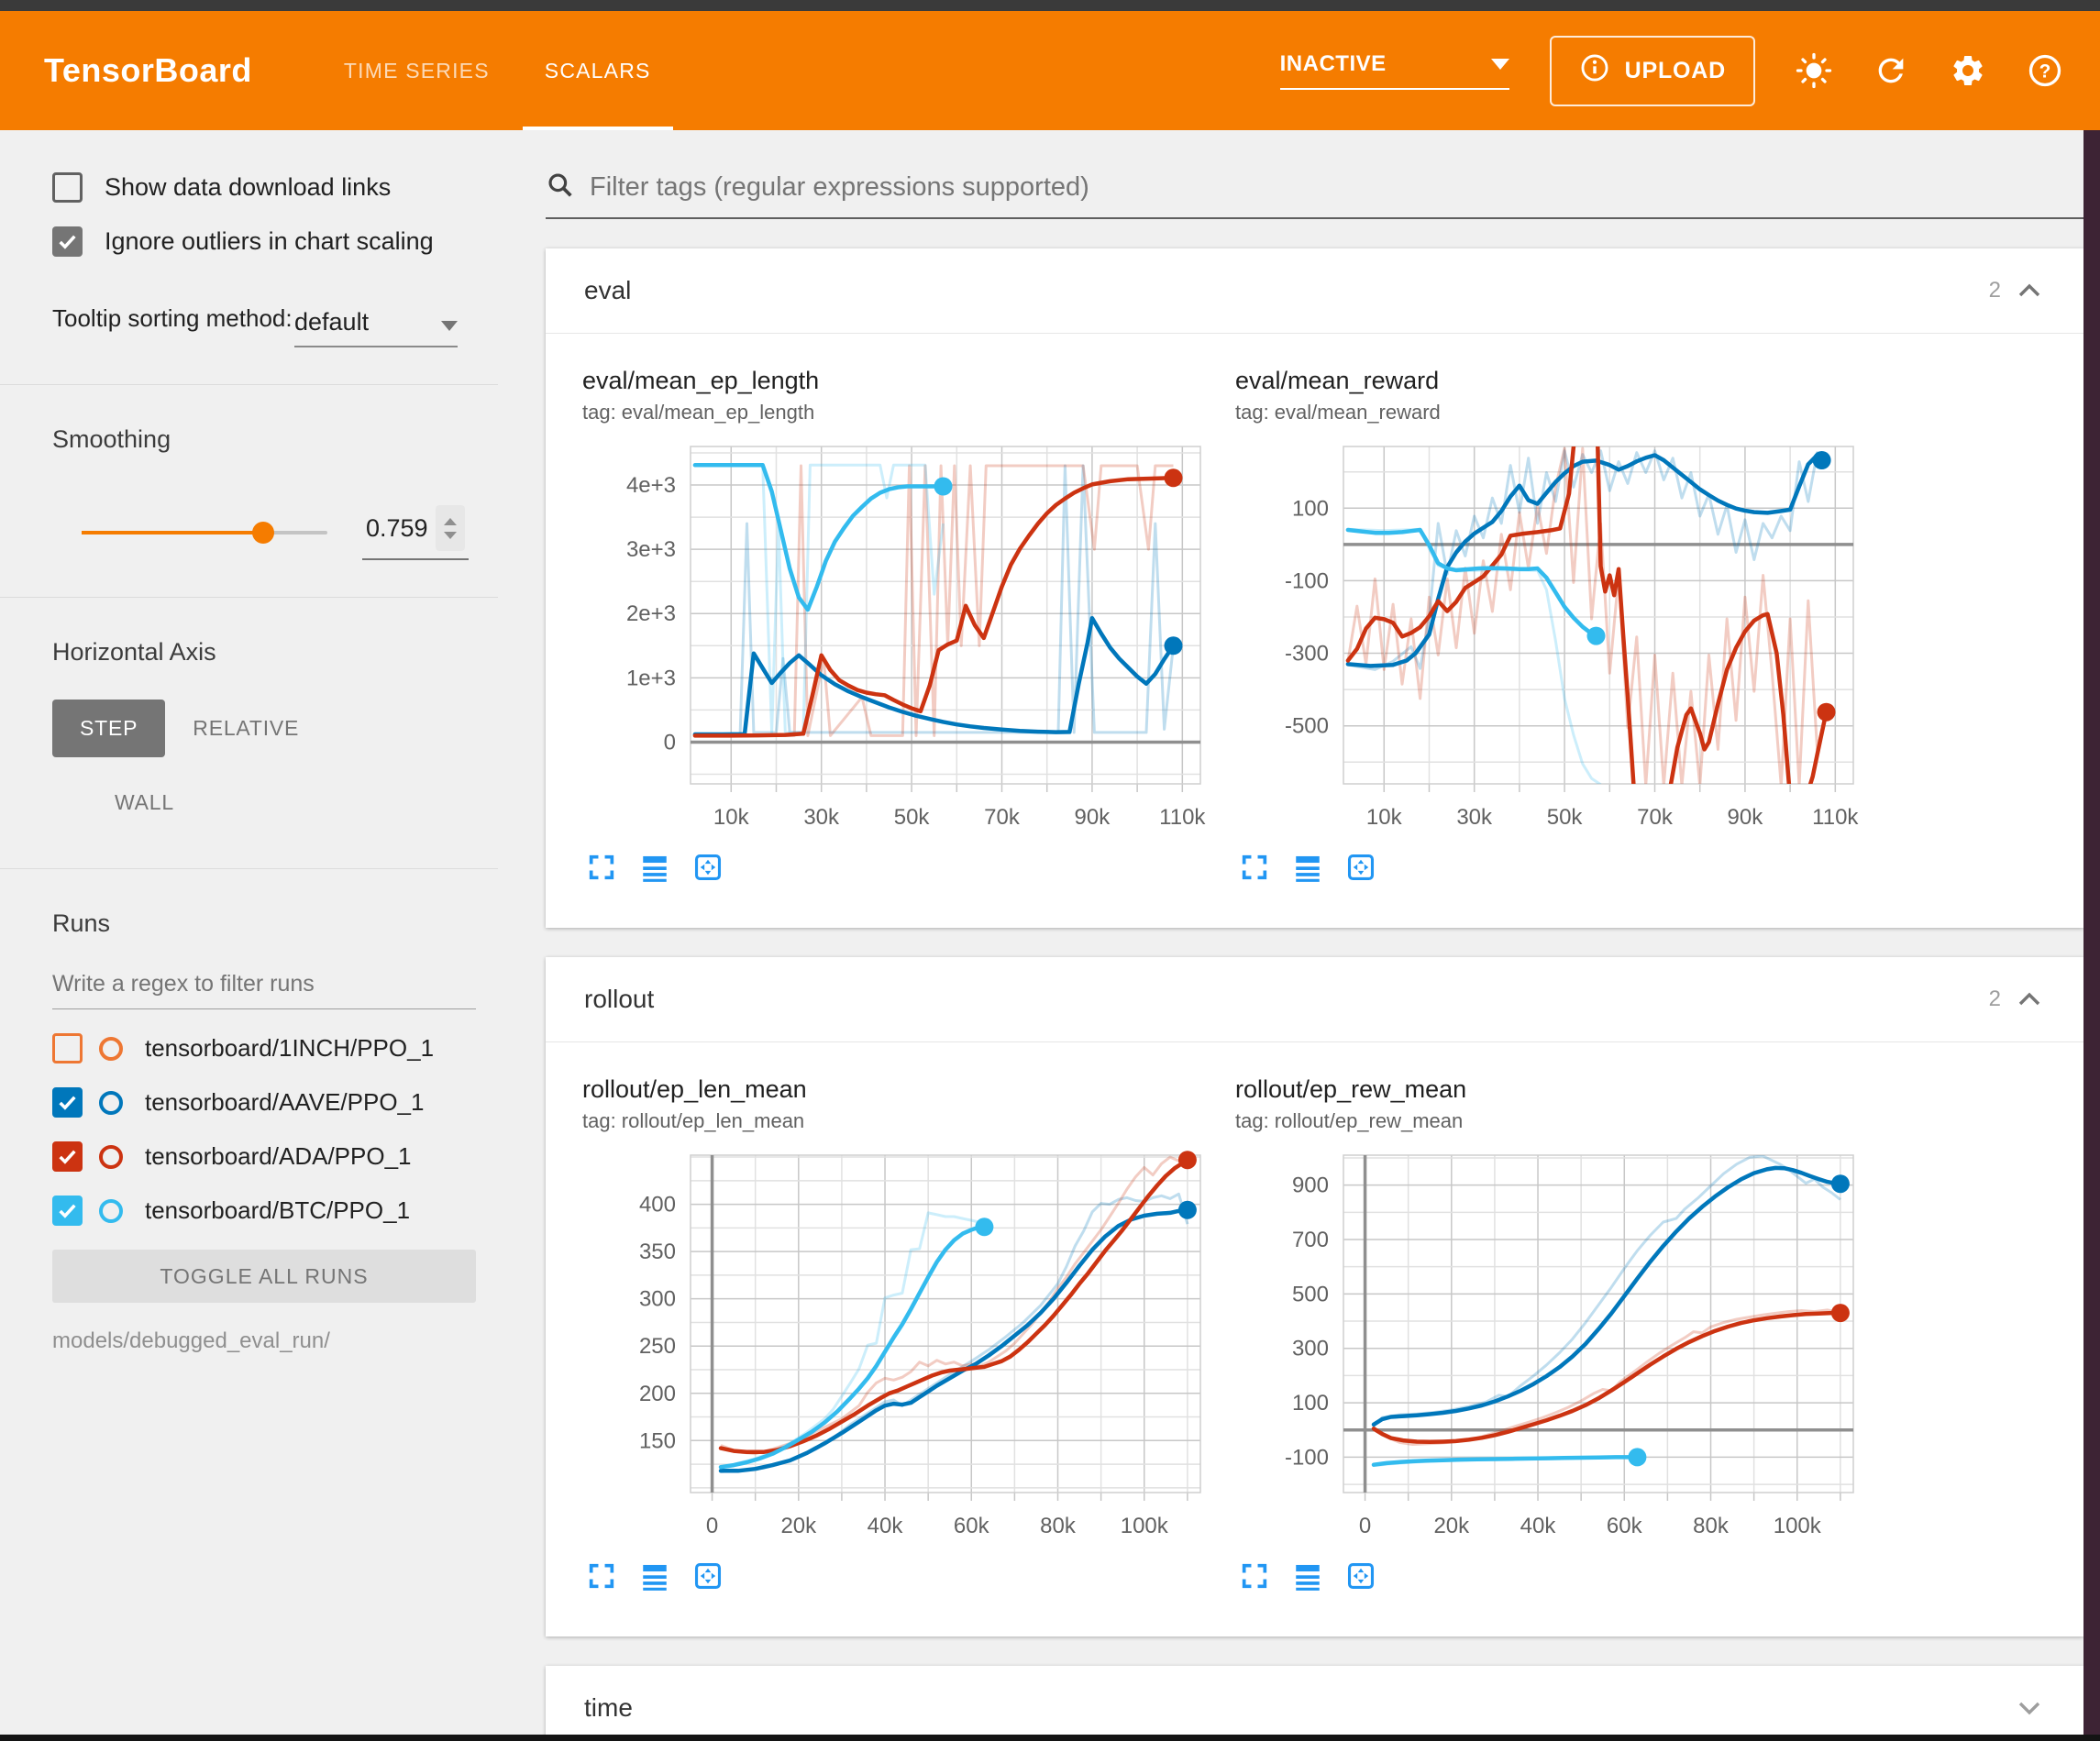 The image size is (2100, 1741). What do you see at coordinates (275, 766) in the screenshot?
I see `horizontal-axis-options: STEP RELATIVE WALL` at bounding box center [275, 766].